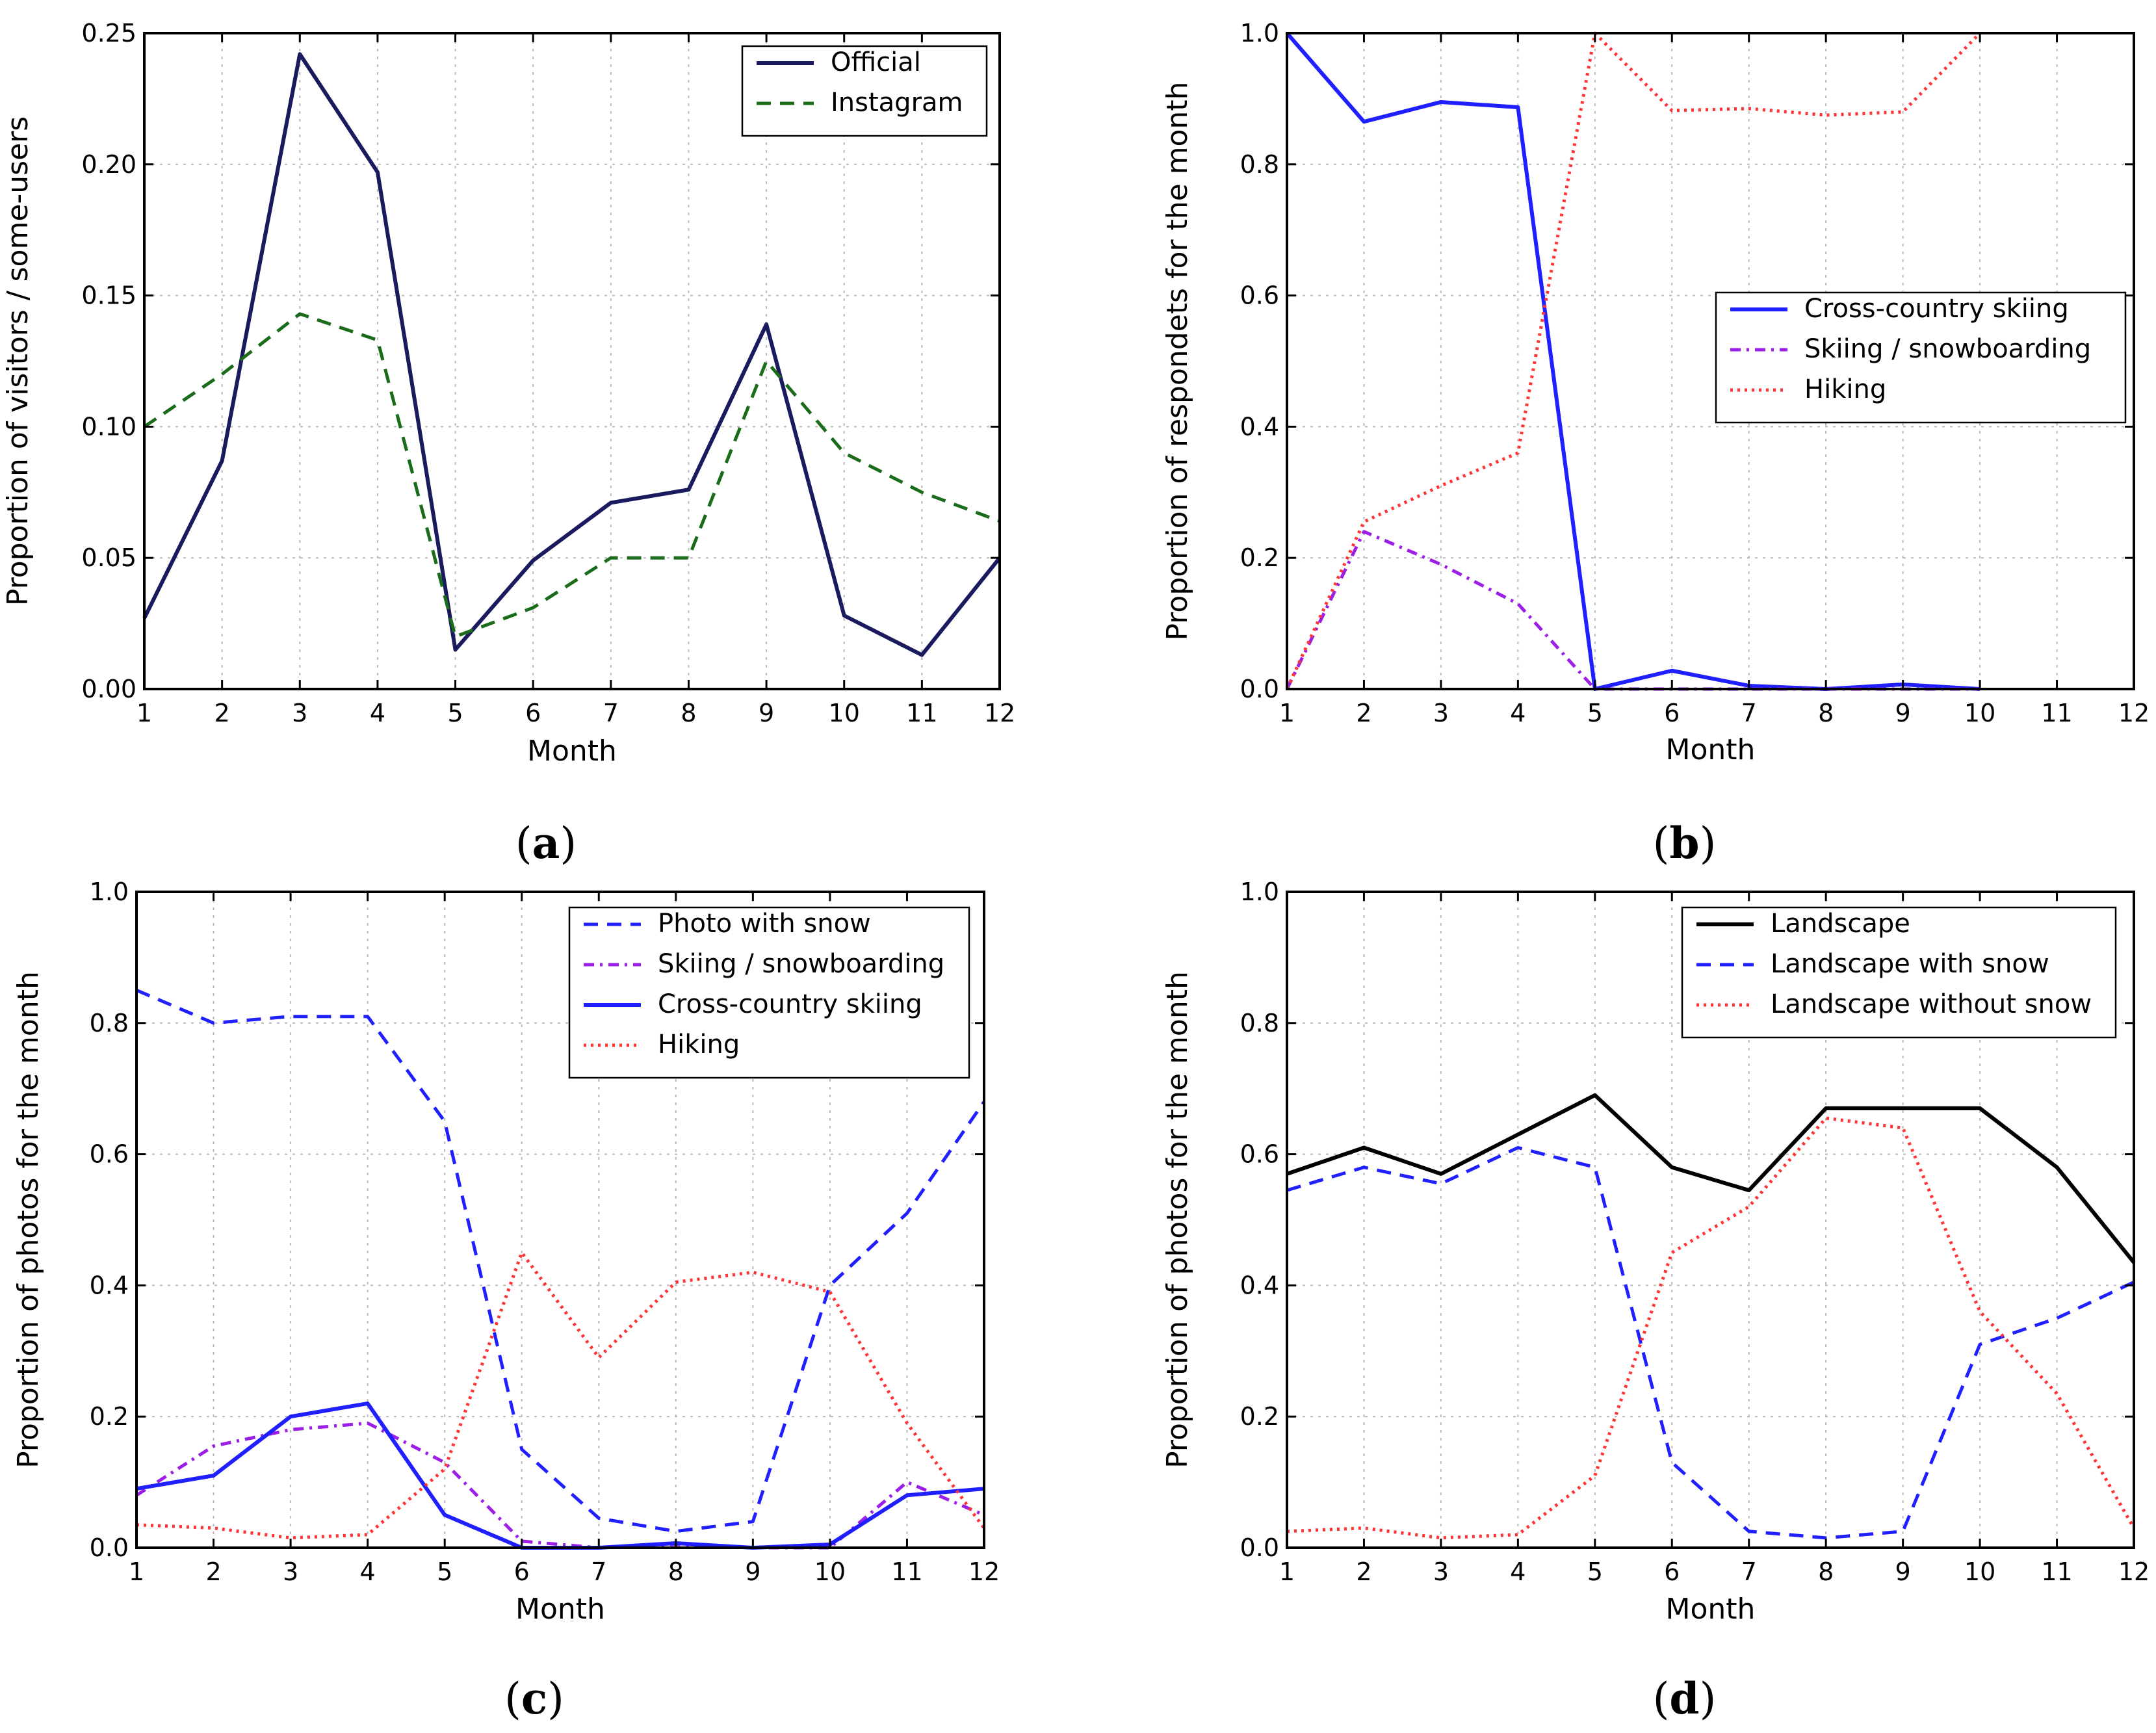 The image size is (2156, 1733). What do you see at coordinates (109, 1417) in the screenshot?
I see `y-tick-label: 0.2` at bounding box center [109, 1417].